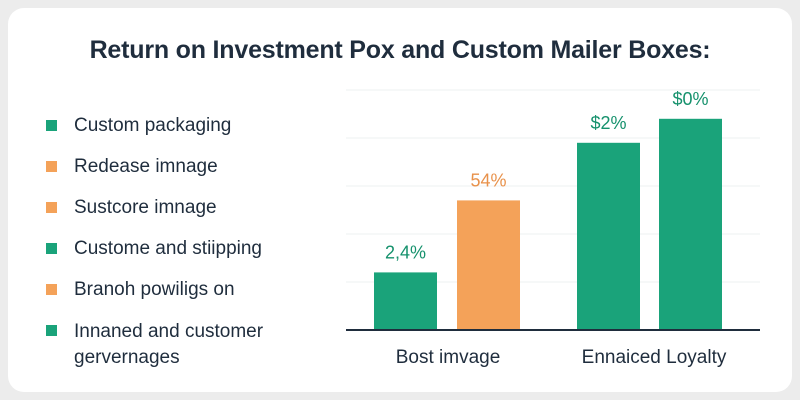 This screenshot has width=800, height=400. I want to click on x-tick-label: Bost imvage, so click(448, 357).